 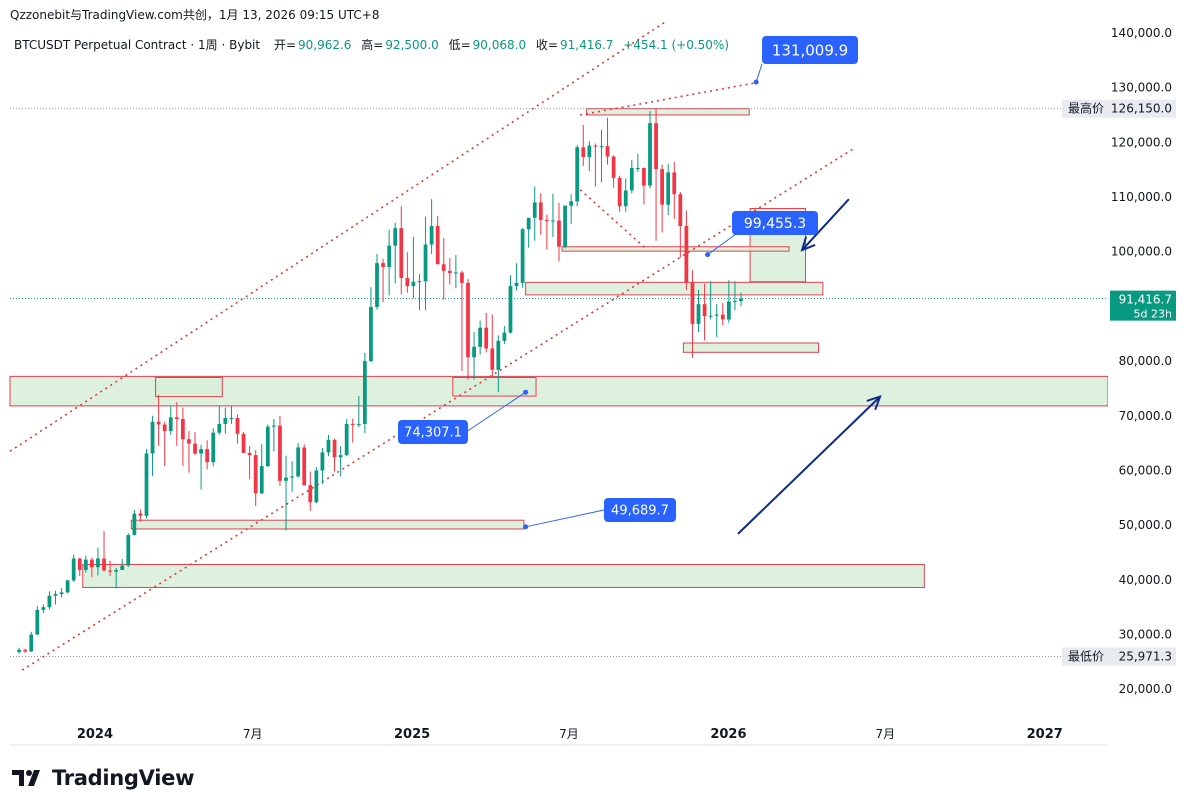 I want to click on low-value: 90,068.0, so click(x=499, y=45).